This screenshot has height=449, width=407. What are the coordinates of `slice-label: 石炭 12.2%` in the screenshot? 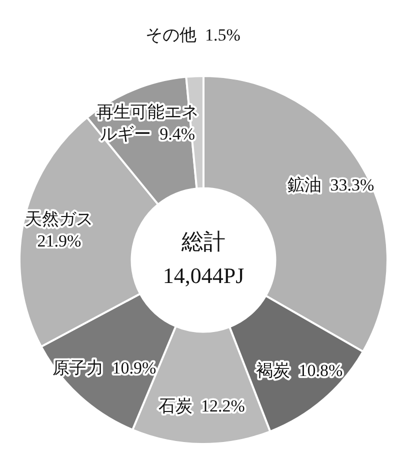 It's located at (201, 406).